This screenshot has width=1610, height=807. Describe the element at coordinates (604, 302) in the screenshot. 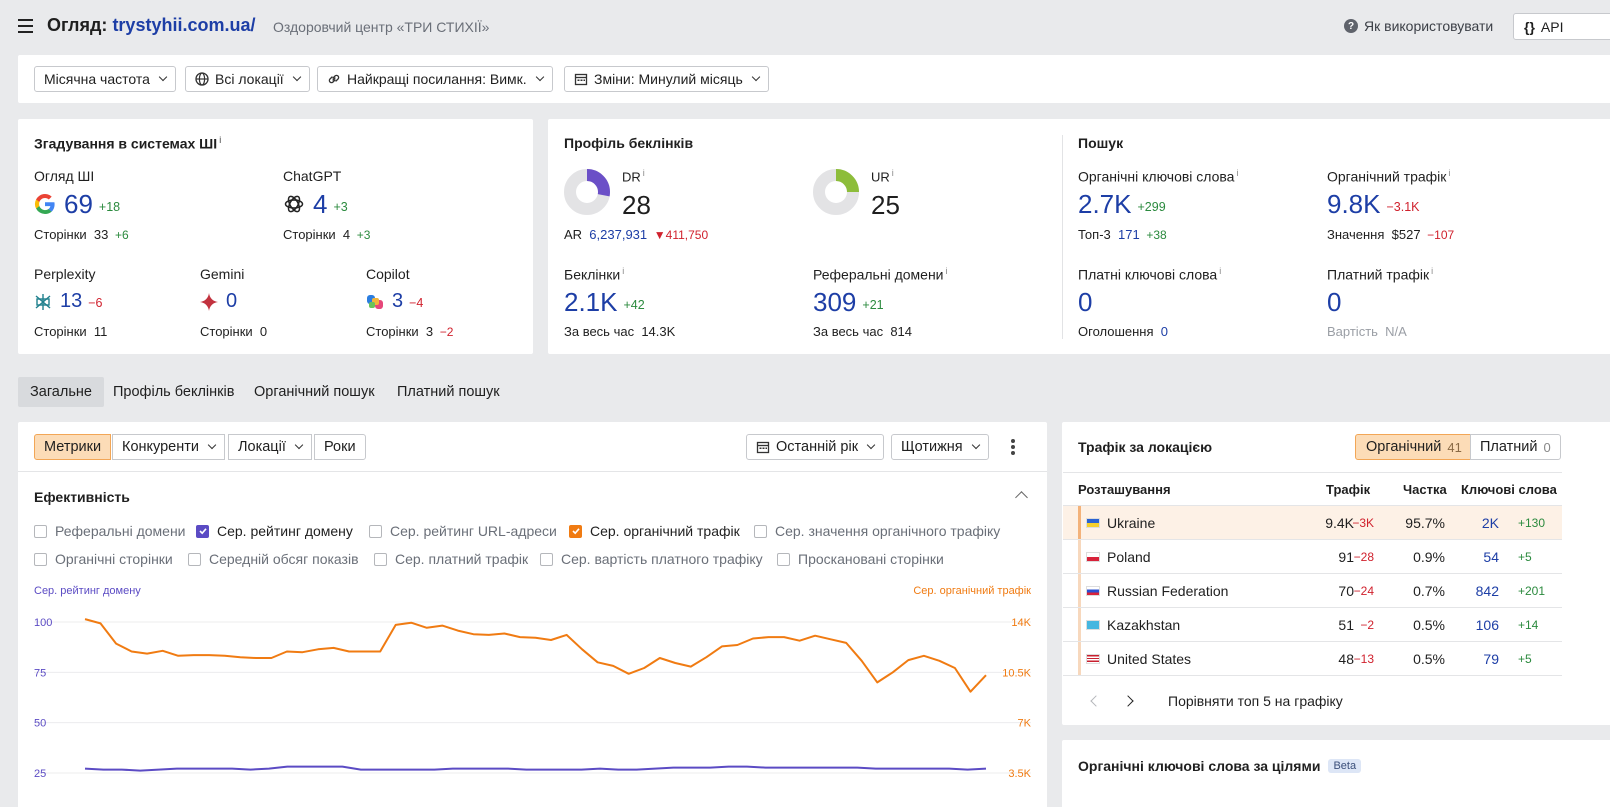

I see `backlinks-metric: 2.1K +42` at that location.